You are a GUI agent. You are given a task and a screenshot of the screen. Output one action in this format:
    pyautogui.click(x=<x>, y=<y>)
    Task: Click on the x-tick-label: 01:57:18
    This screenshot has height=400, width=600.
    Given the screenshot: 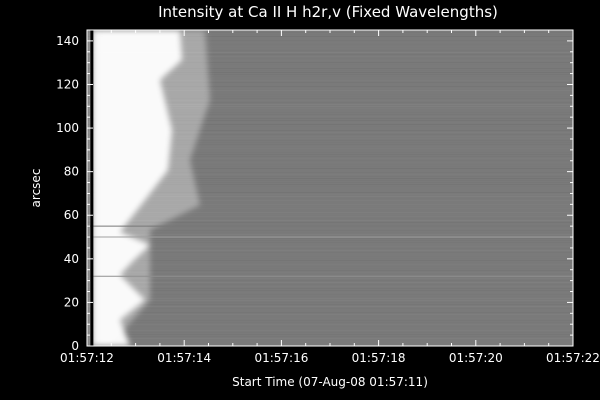 What is the action you would take?
    pyautogui.click(x=379, y=358)
    